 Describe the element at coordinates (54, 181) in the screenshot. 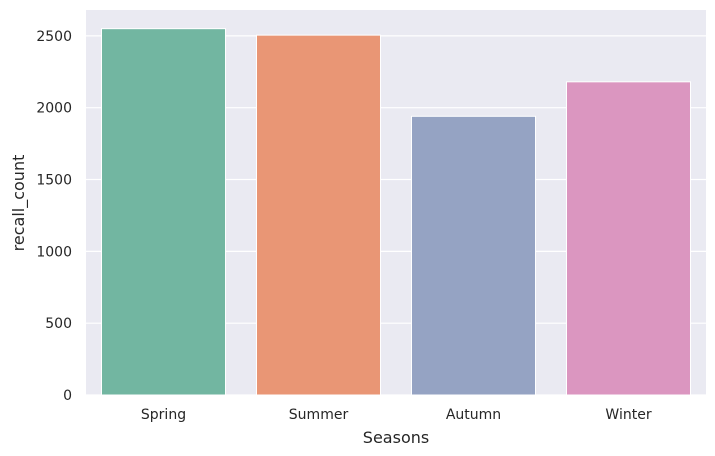

I see `y-tick-label: 1500` at that location.